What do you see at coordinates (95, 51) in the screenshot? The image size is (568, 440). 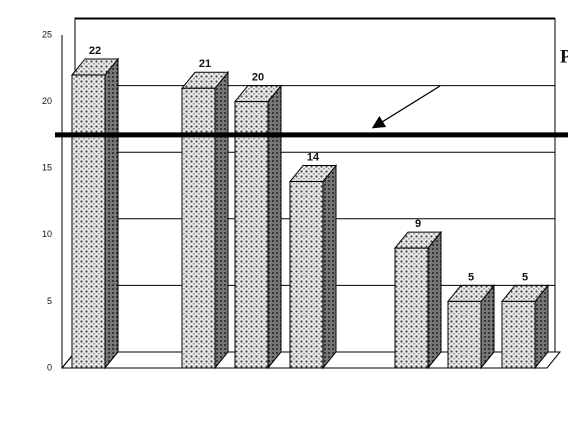 I see `data-label: 22` at bounding box center [95, 51].